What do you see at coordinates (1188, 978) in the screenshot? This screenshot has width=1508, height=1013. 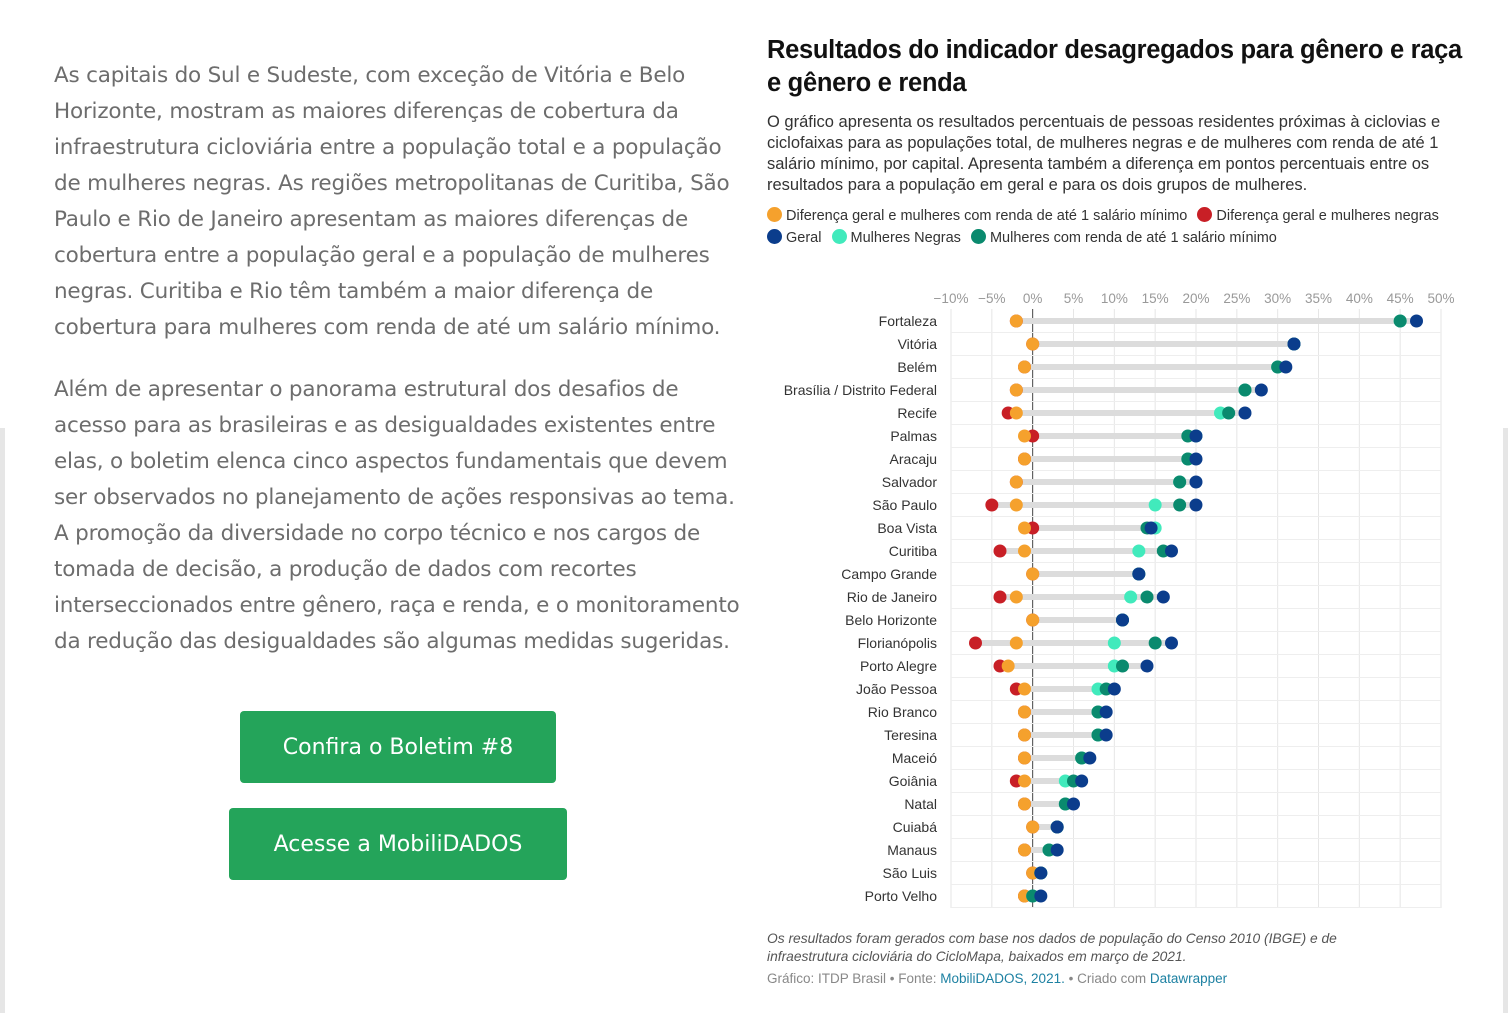 I see `datawrapper-link: Datawrapper` at bounding box center [1188, 978].